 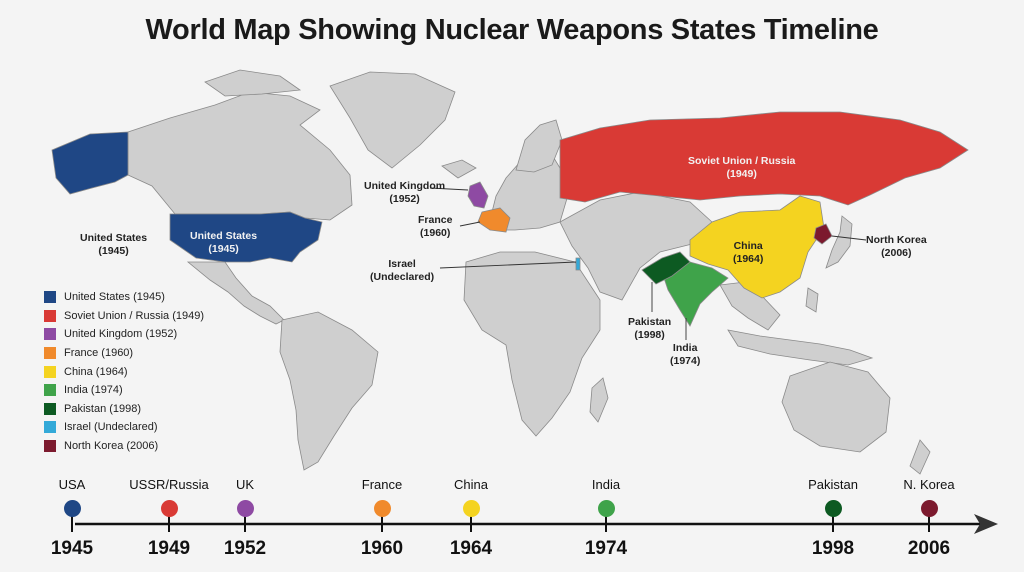 I want to click on russia-region, so click(x=764, y=158).